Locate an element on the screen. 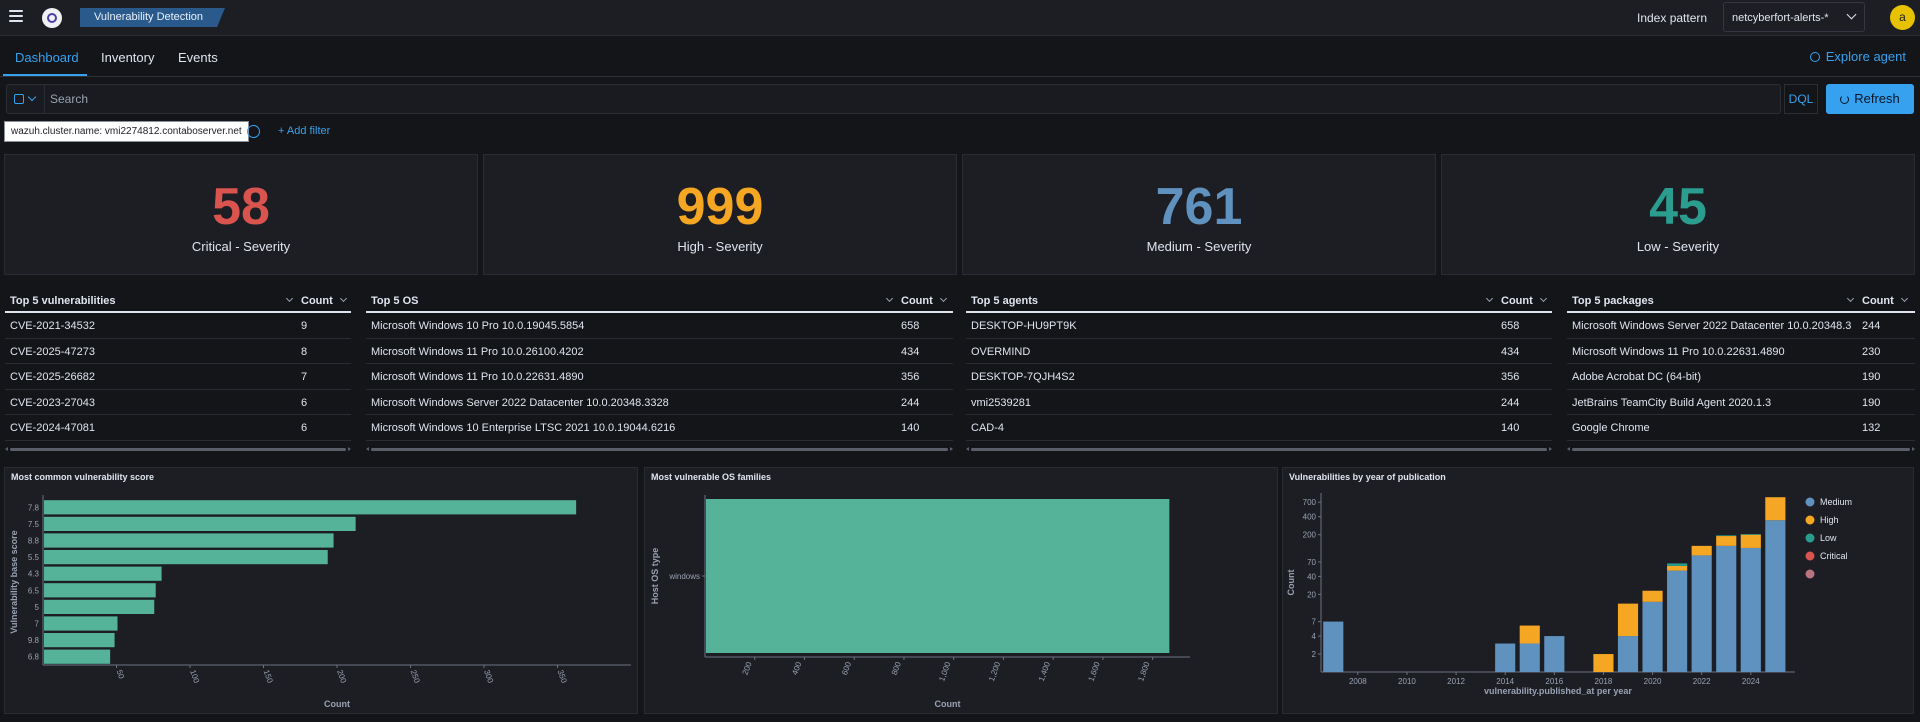 The width and height of the screenshot is (1920, 722). column-header-name: Top 5 vulnerabilities is located at coordinates (63, 301).